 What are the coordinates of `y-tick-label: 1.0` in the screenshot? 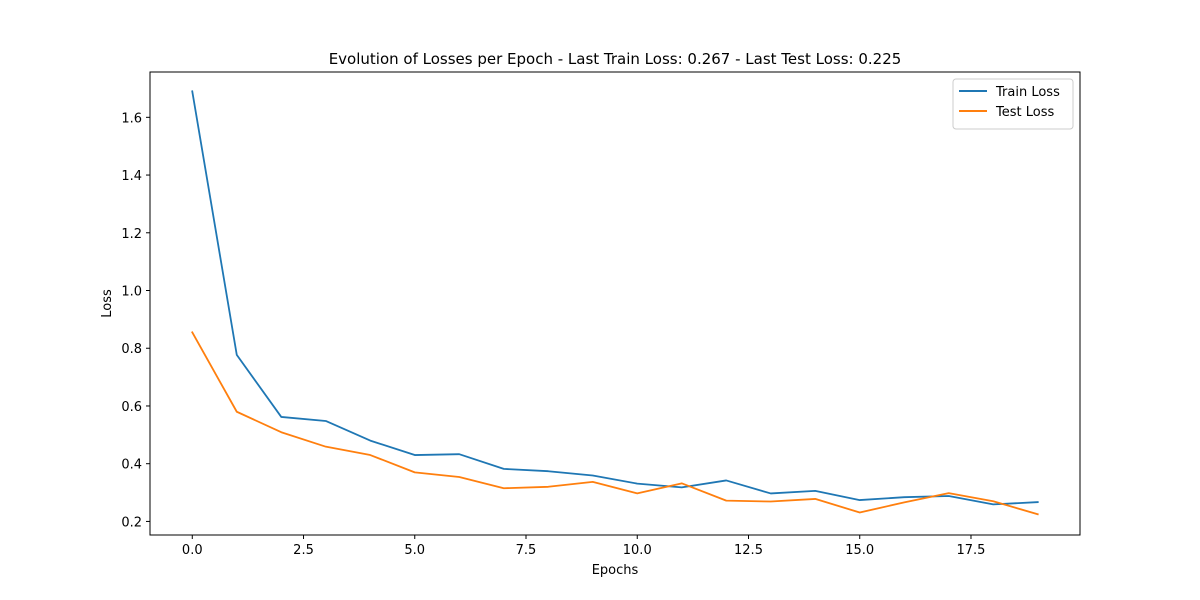 It's located at (131, 292).